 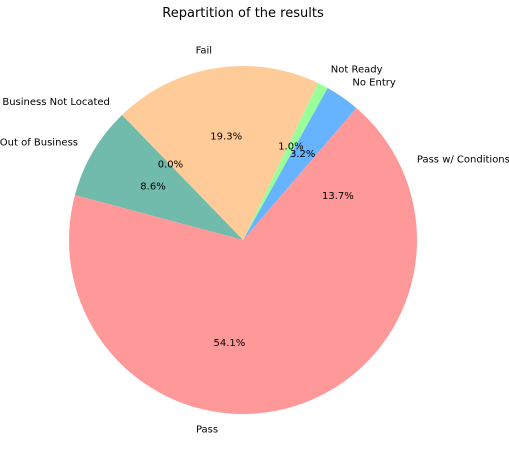 What do you see at coordinates (170, 165) in the screenshot?
I see `slice-percent-business-not-located: 0.0%` at bounding box center [170, 165].